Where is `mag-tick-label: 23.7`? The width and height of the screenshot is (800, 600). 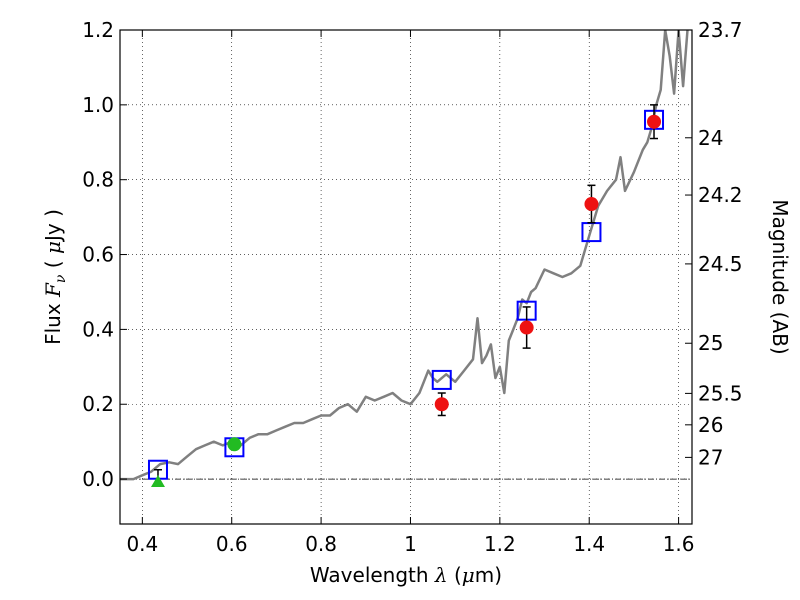 mag-tick-label: 23.7 is located at coordinates (720, 30).